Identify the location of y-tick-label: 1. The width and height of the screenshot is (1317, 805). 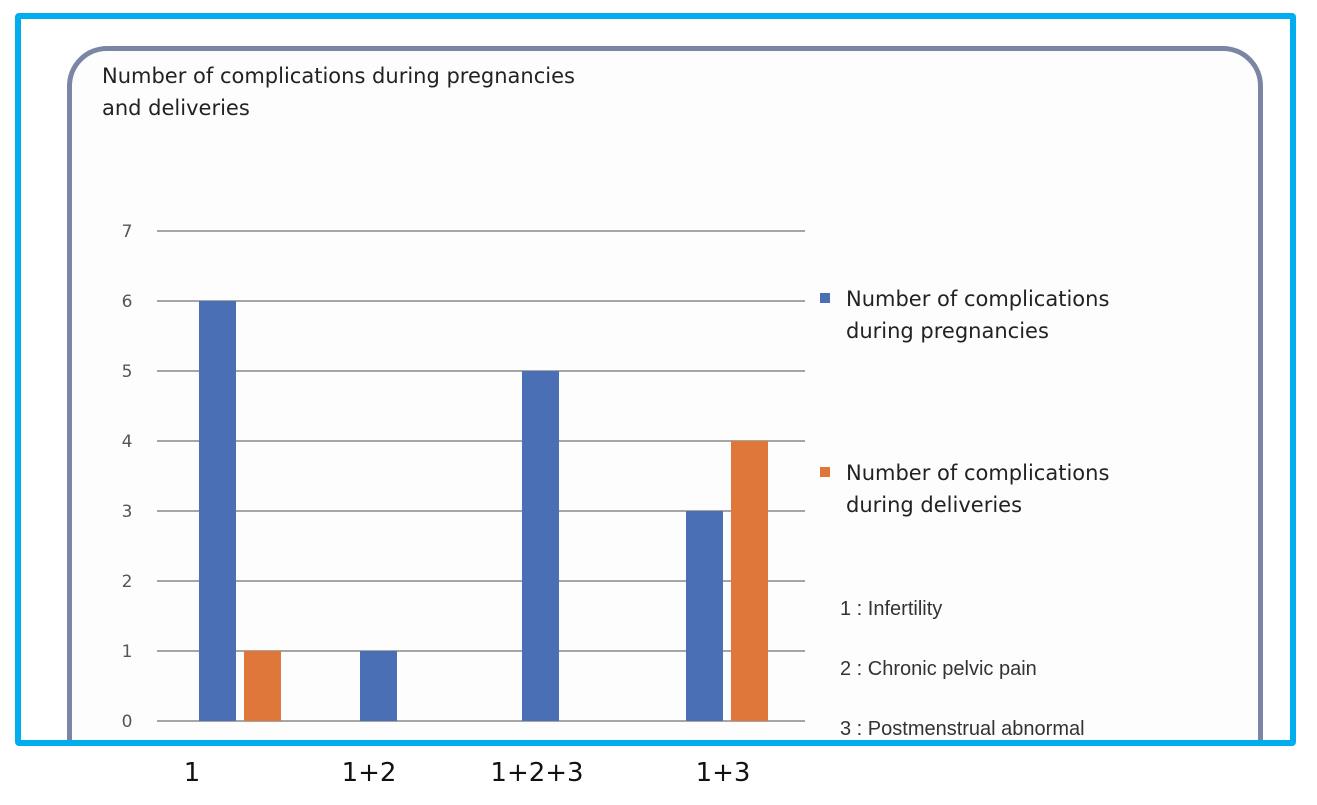
(127, 652).